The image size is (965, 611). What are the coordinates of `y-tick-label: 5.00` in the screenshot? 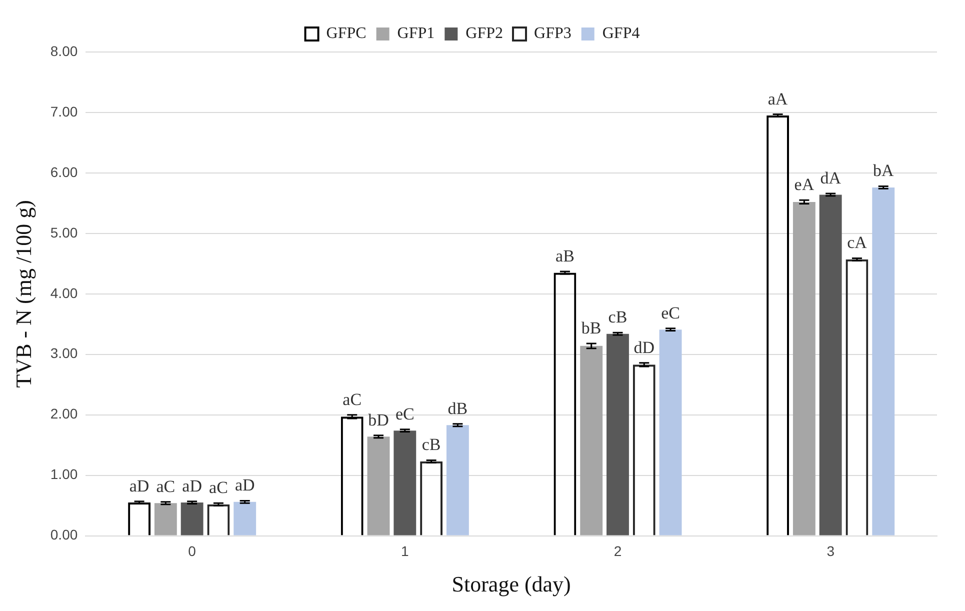 It's located at (64, 232).